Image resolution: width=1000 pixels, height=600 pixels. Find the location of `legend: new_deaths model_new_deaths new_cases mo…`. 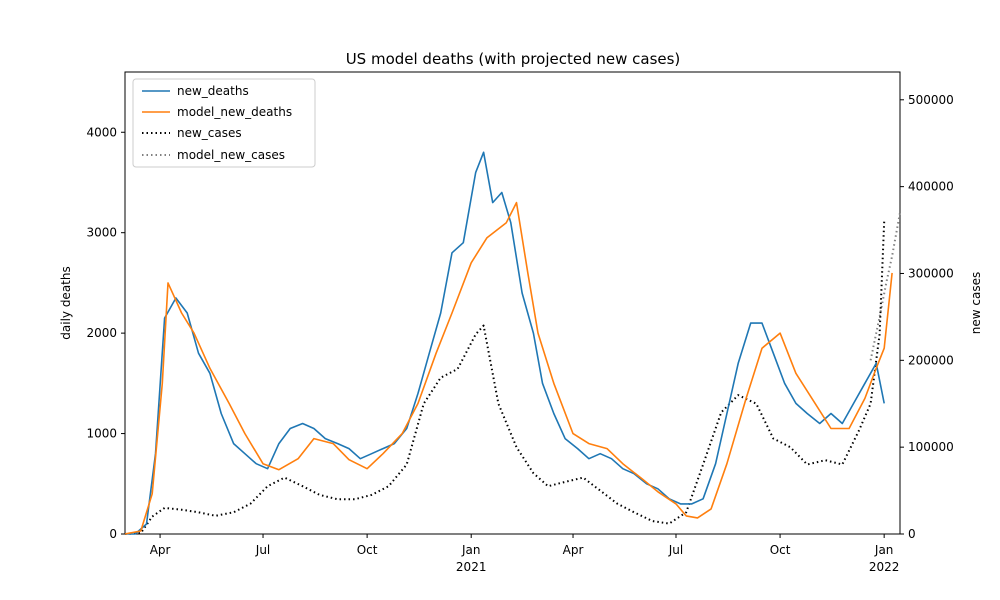

legend: new_deaths model_new_deaths new_cases mo… is located at coordinates (224, 123).